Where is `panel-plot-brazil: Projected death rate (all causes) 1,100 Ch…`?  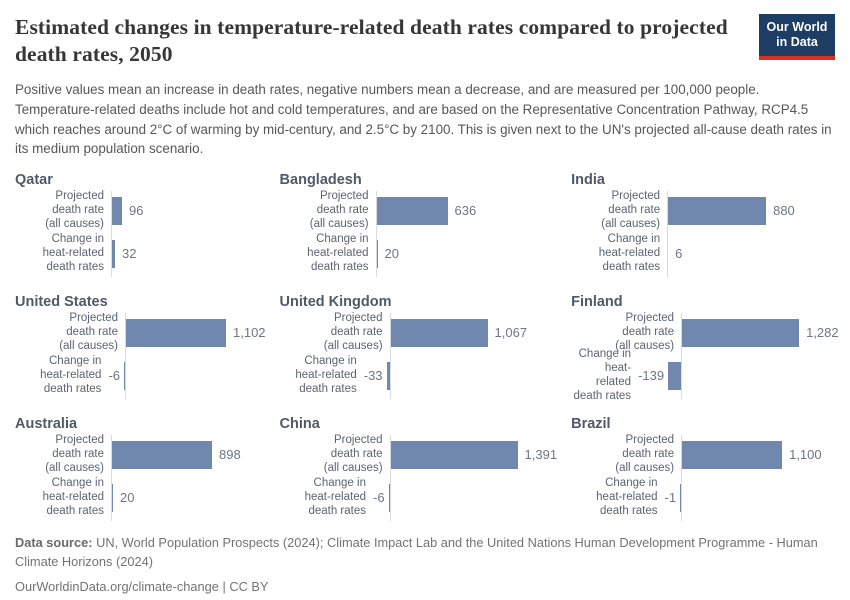
panel-plot-brazil: Projected death rate (all causes) 1,100 Ch… is located at coordinates (705, 477).